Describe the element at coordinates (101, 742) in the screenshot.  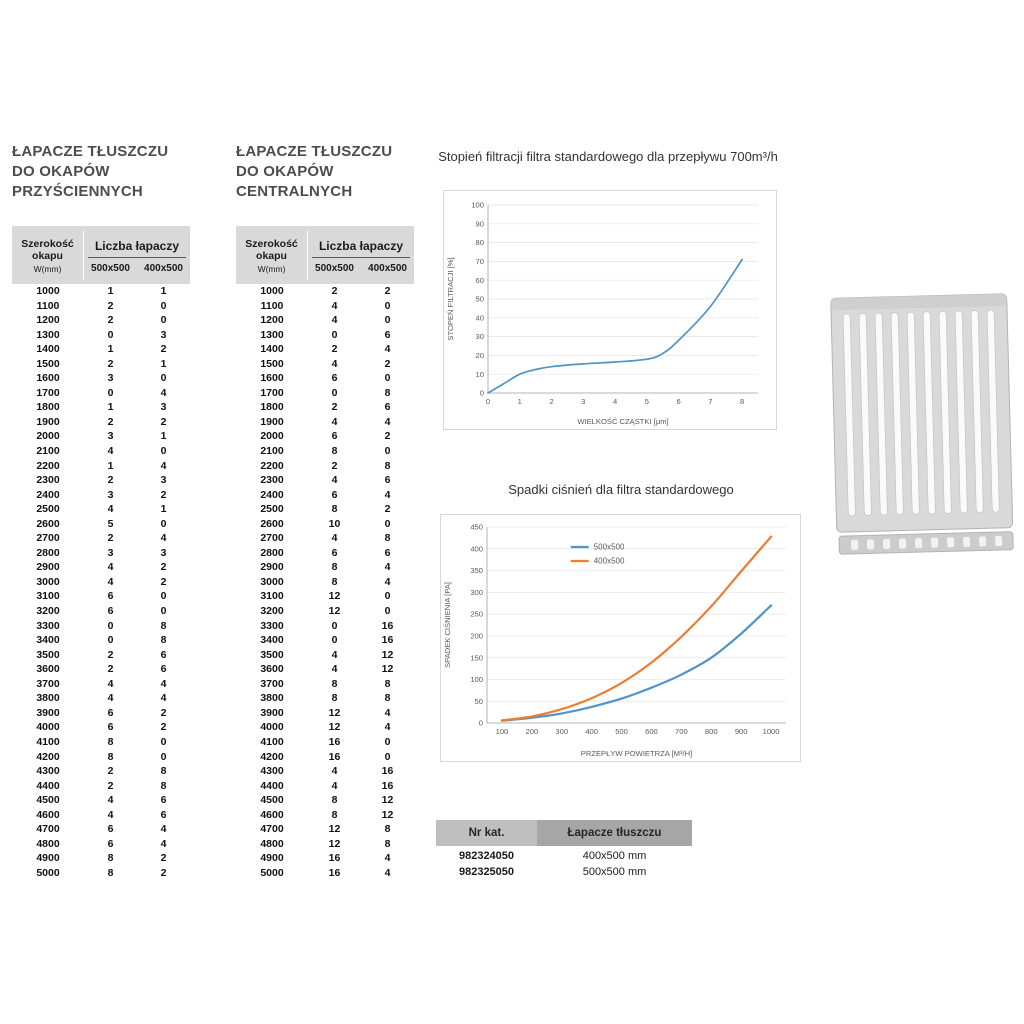
I see `table-row: 4100 8 0` at that location.